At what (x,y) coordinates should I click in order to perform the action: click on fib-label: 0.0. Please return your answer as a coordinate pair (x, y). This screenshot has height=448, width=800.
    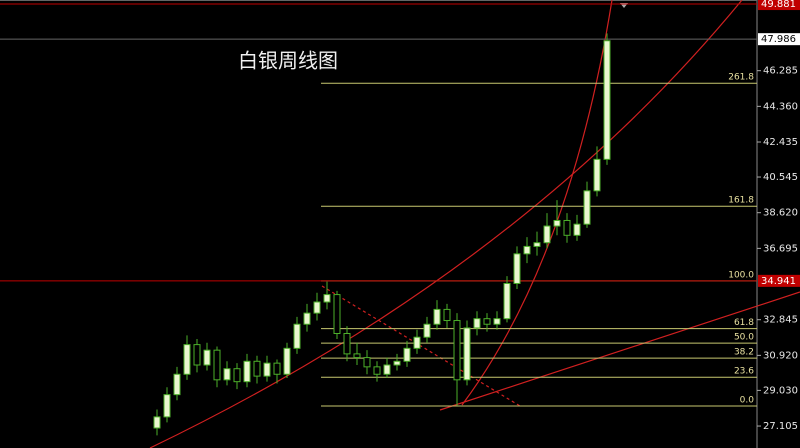
    Looking at the image, I should click on (747, 400).